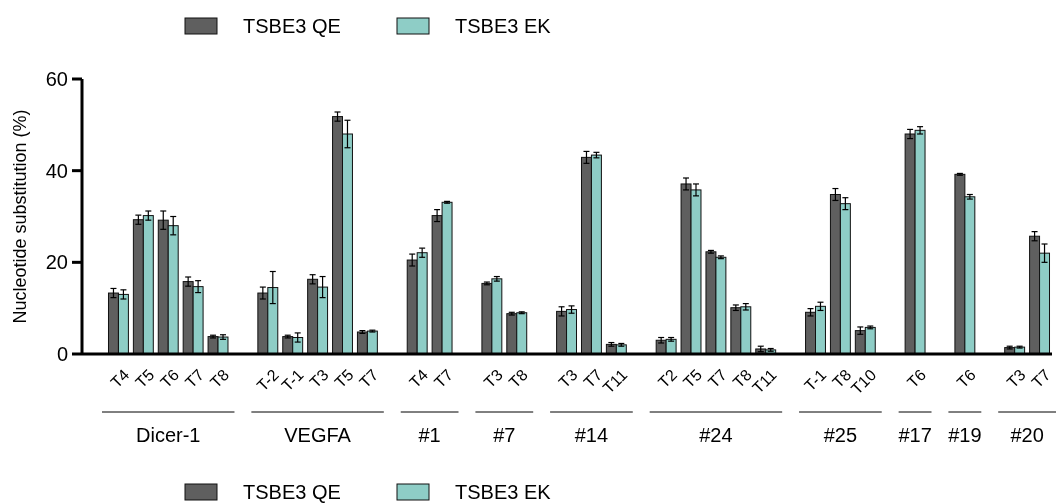 Image resolution: width=1056 pixels, height=504 pixels. Describe the element at coordinates (168, 435) in the screenshot. I see `text: Dicer-1` at that location.